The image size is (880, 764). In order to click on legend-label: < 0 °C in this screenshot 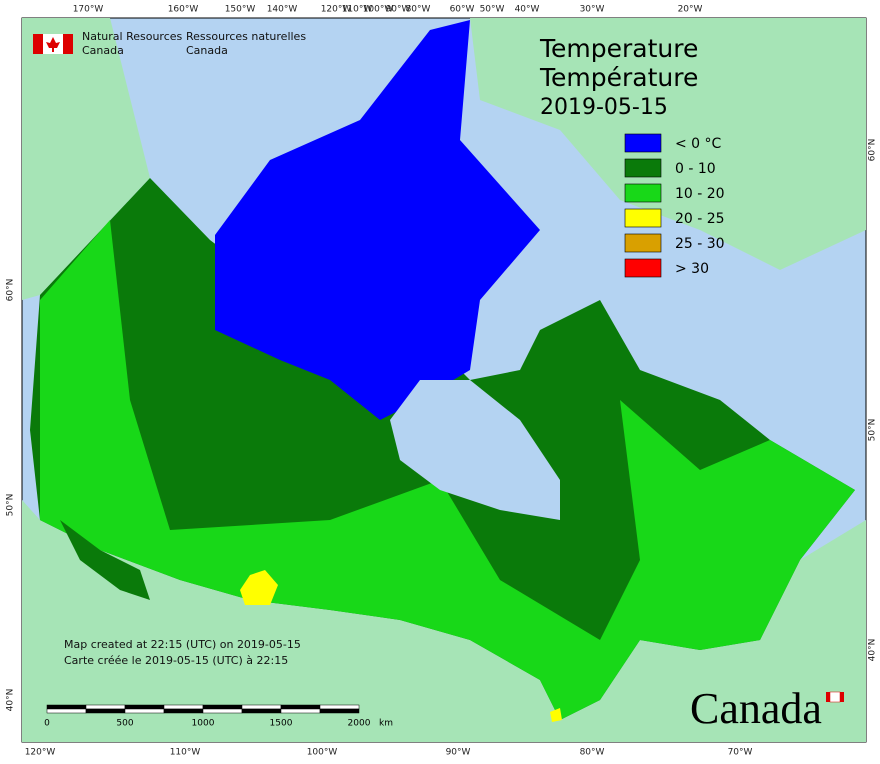, I will do `click(698, 144)`.